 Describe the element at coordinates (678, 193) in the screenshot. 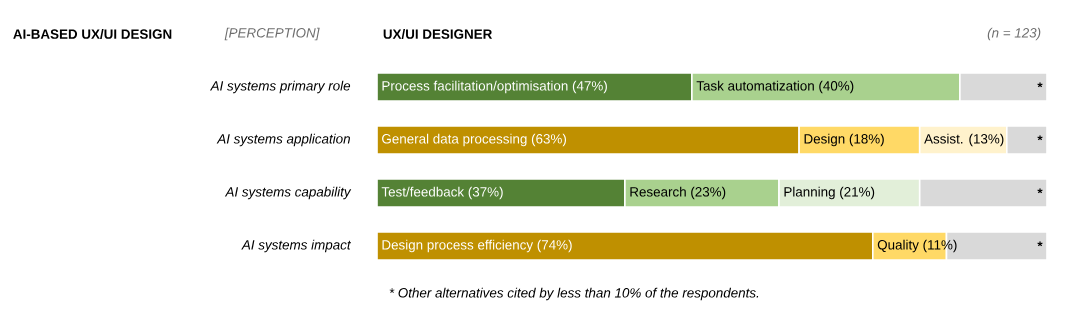

I see `data-label: Research (23%)` at that location.